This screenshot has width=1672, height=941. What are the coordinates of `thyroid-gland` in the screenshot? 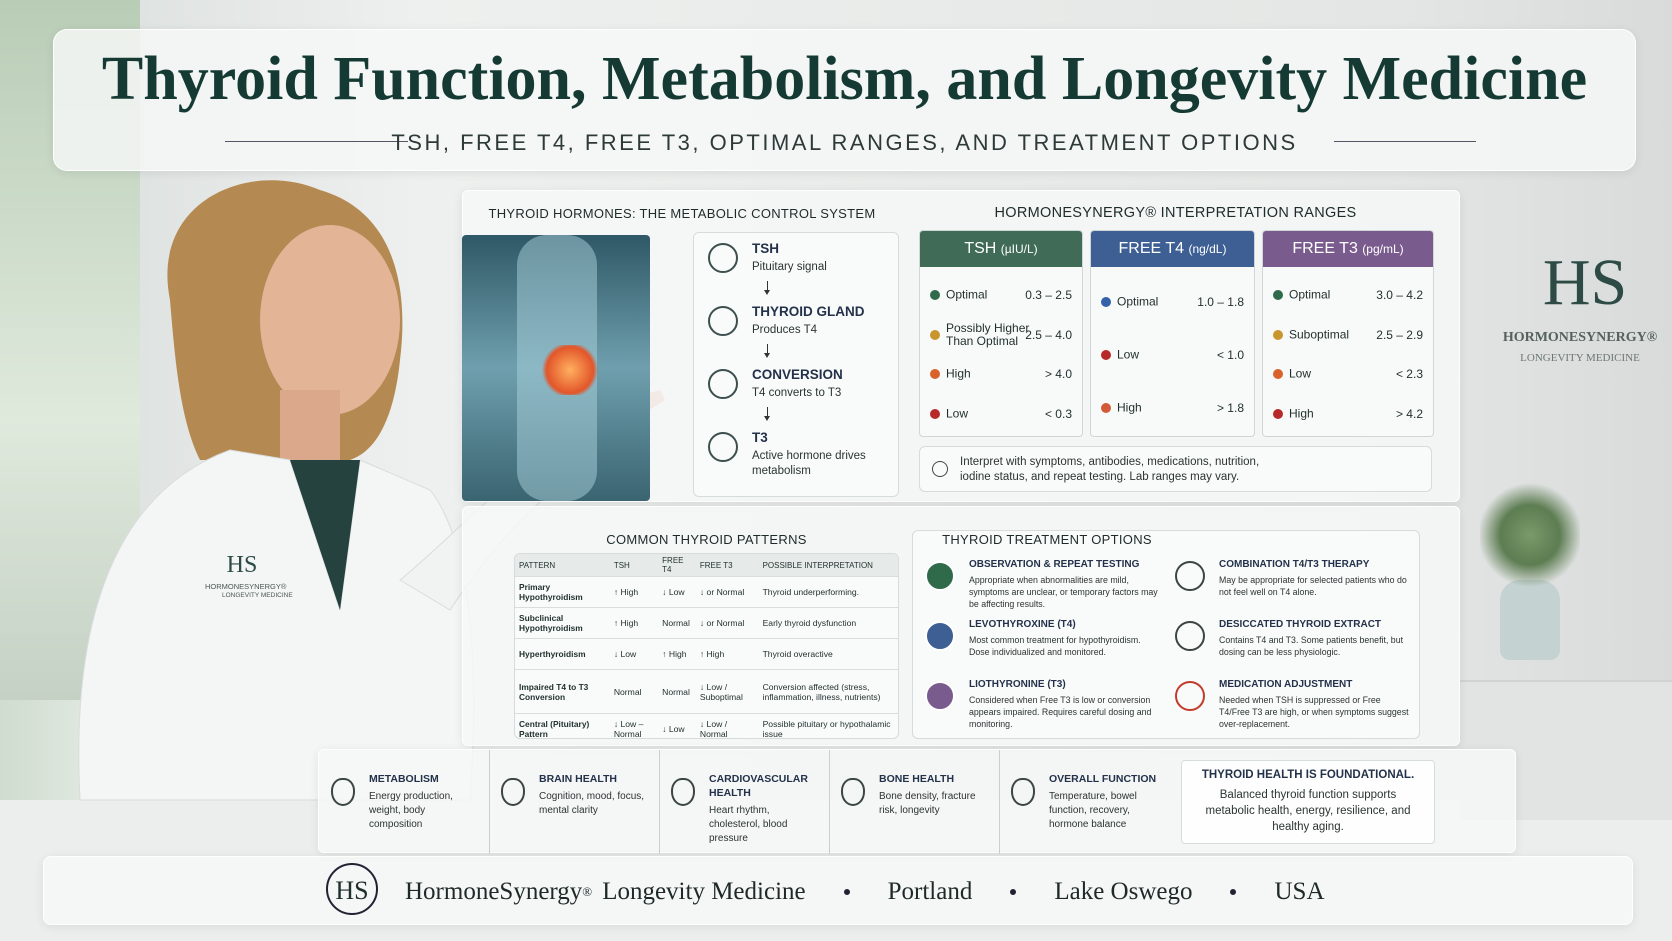 It's located at (570, 370).